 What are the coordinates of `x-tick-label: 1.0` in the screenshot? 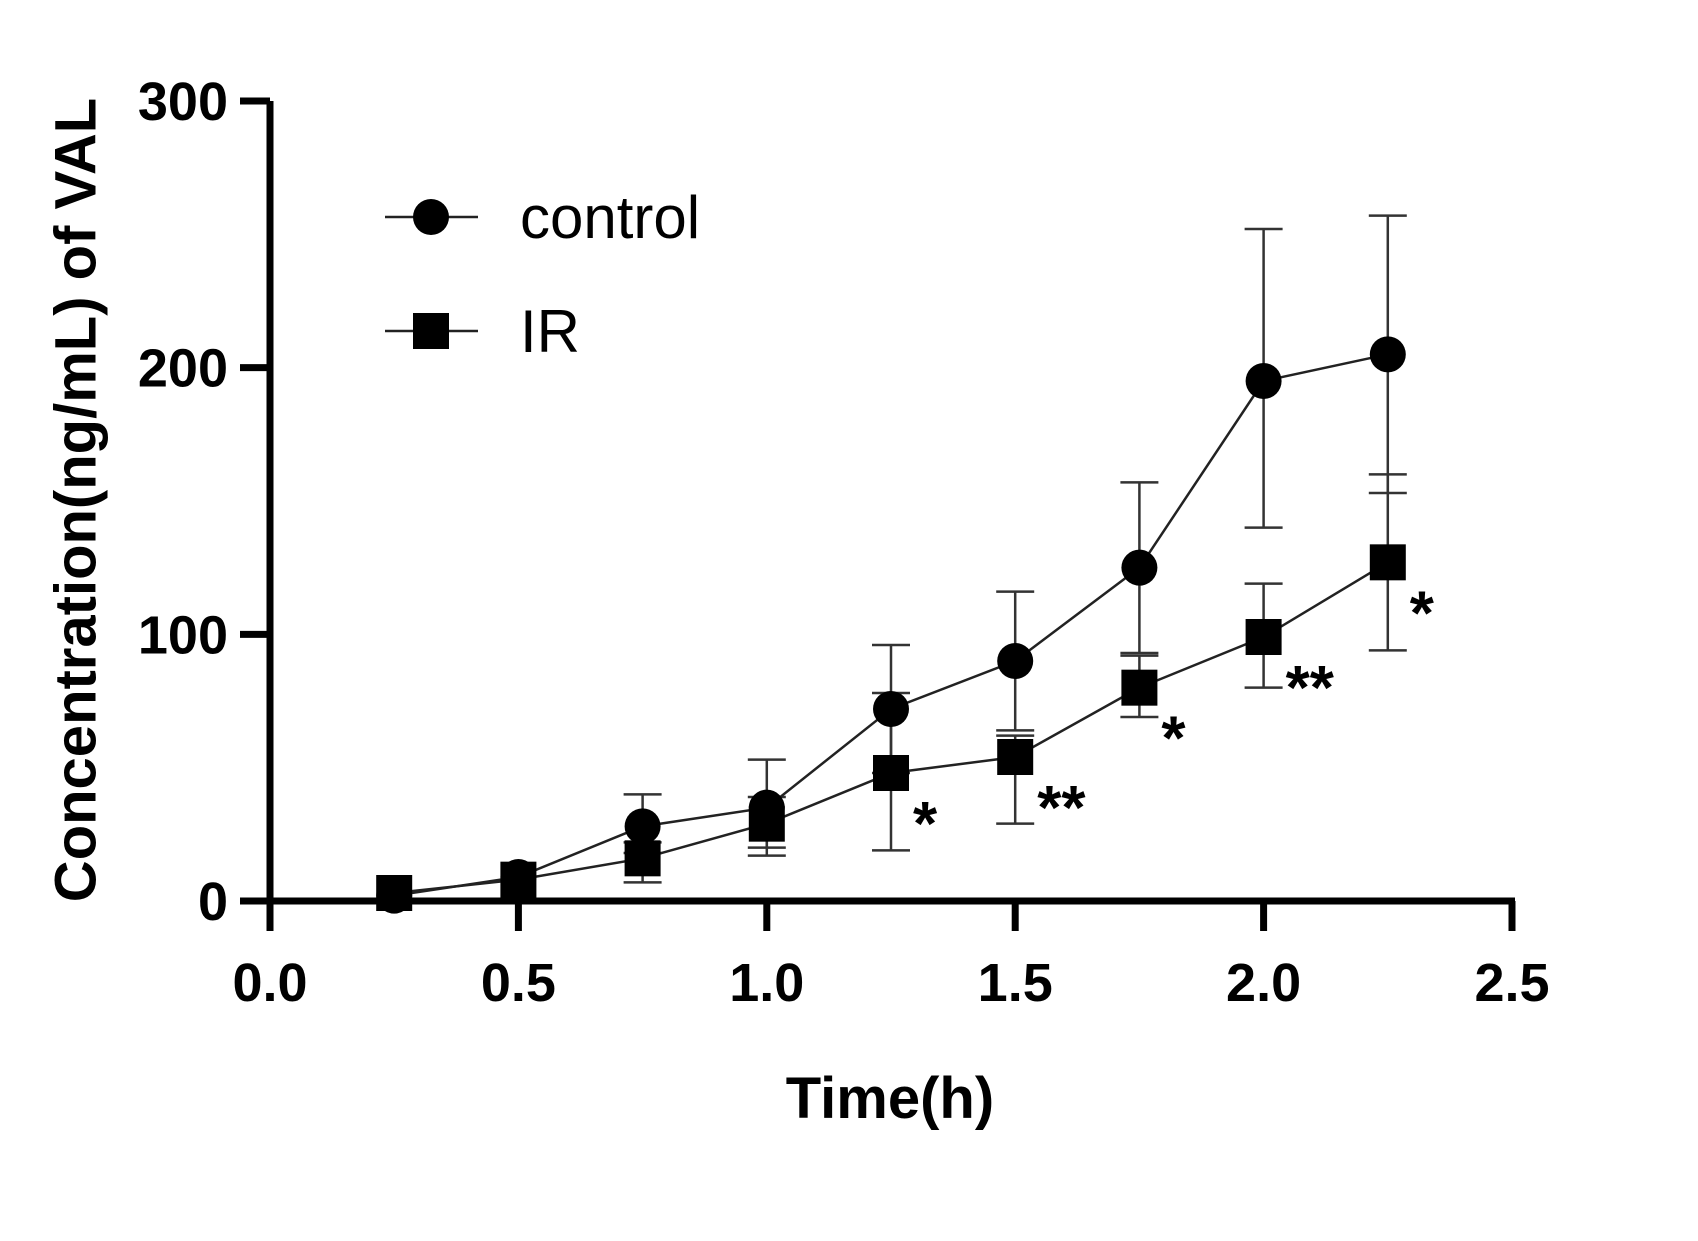 It's located at (766, 983).